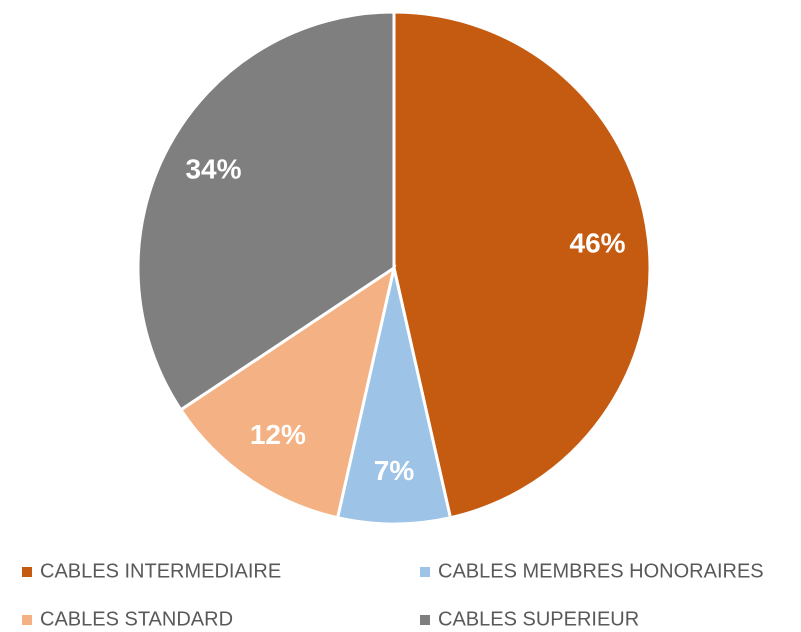  I want to click on legend-label: CABLES STANDARD, so click(136, 619).